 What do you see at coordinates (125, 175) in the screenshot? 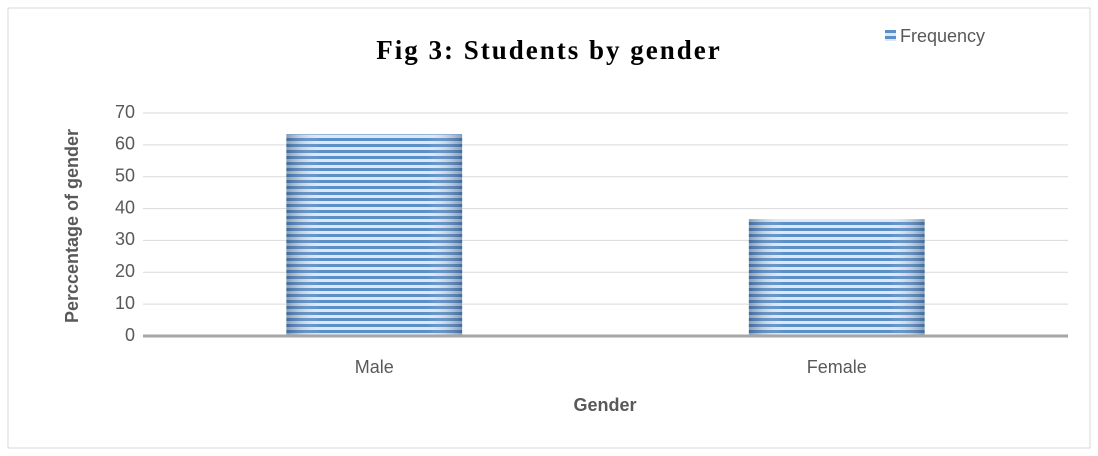
I see `y-tick-label: 50` at bounding box center [125, 175].